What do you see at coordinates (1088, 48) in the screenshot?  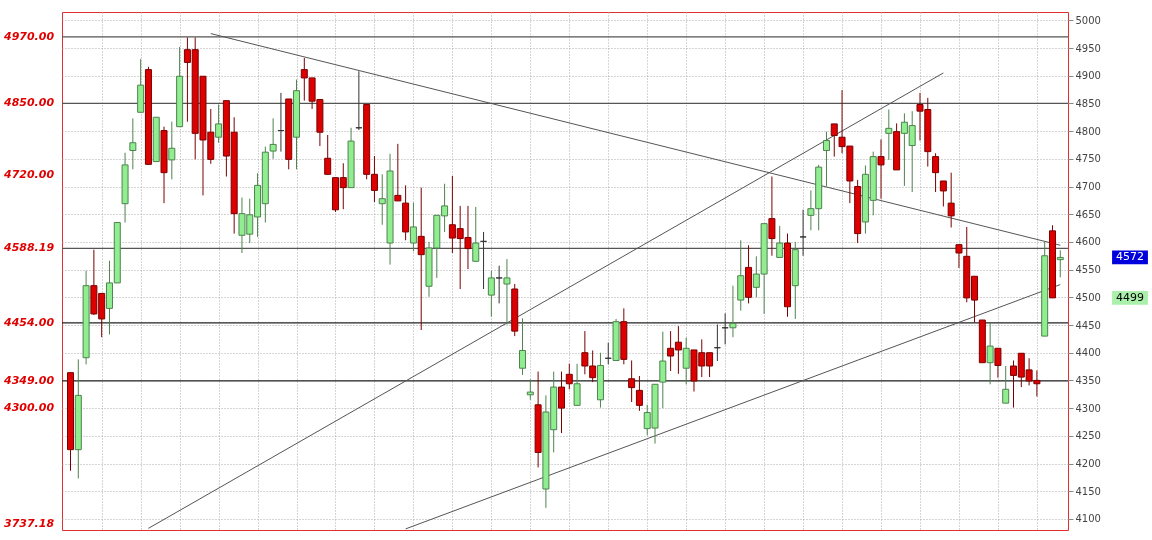 I see `y-tick-label: 4950` at bounding box center [1088, 48].